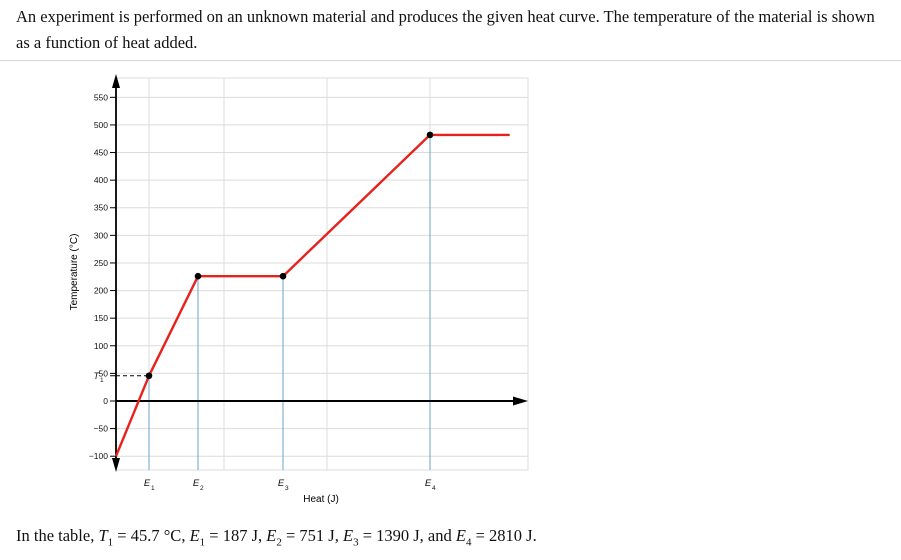 The width and height of the screenshot is (901, 560). Describe the element at coordinates (103, 535) in the screenshot. I see `t1-symbol: T` at that location.